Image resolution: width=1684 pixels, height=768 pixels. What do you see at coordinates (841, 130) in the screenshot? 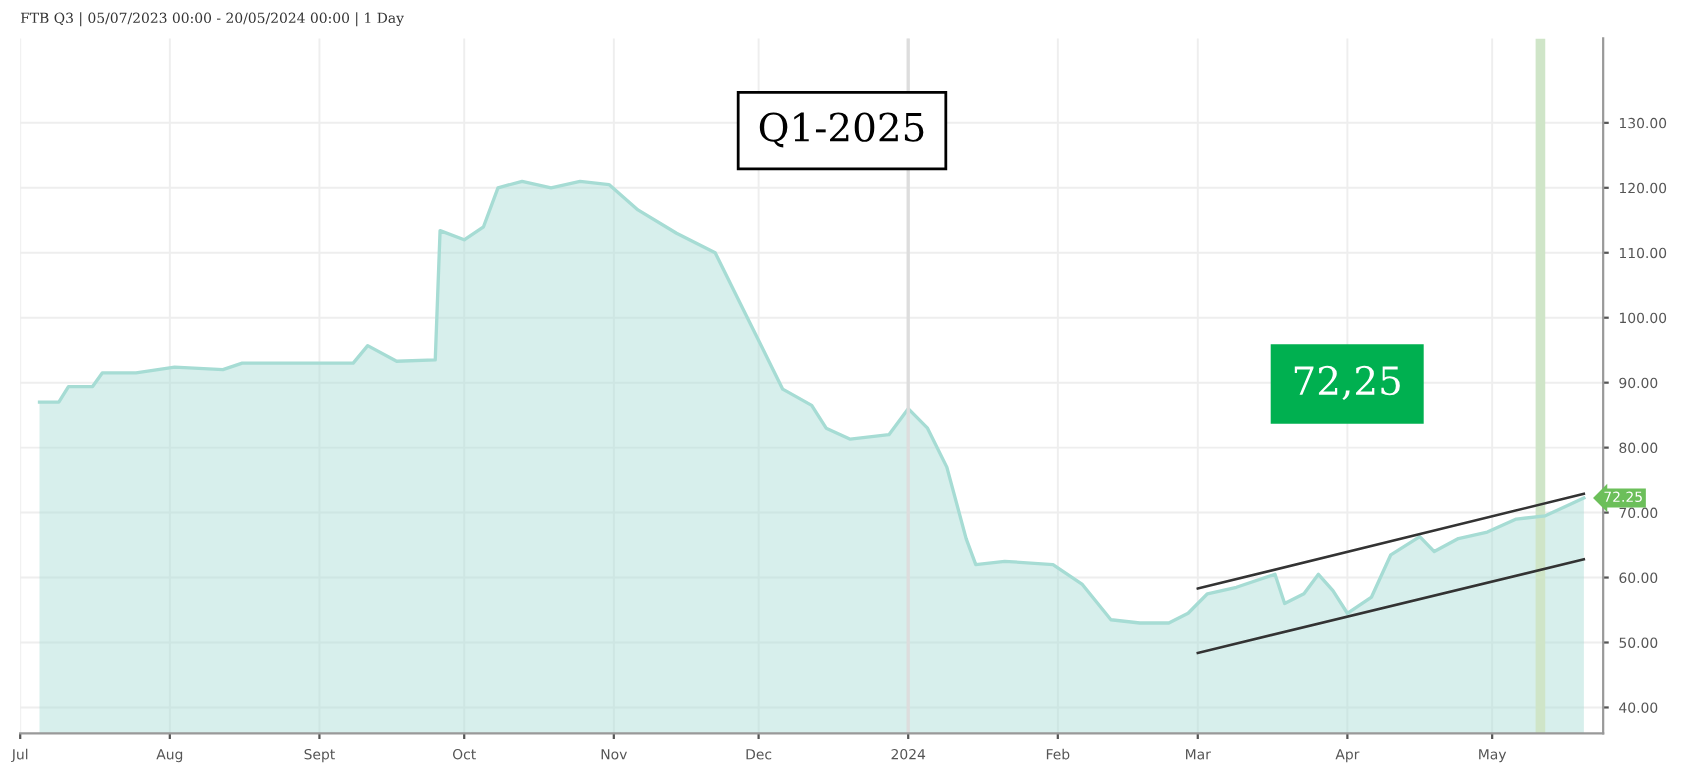
I see `annotation: Q1-2025` at bounding box center [841, 130].